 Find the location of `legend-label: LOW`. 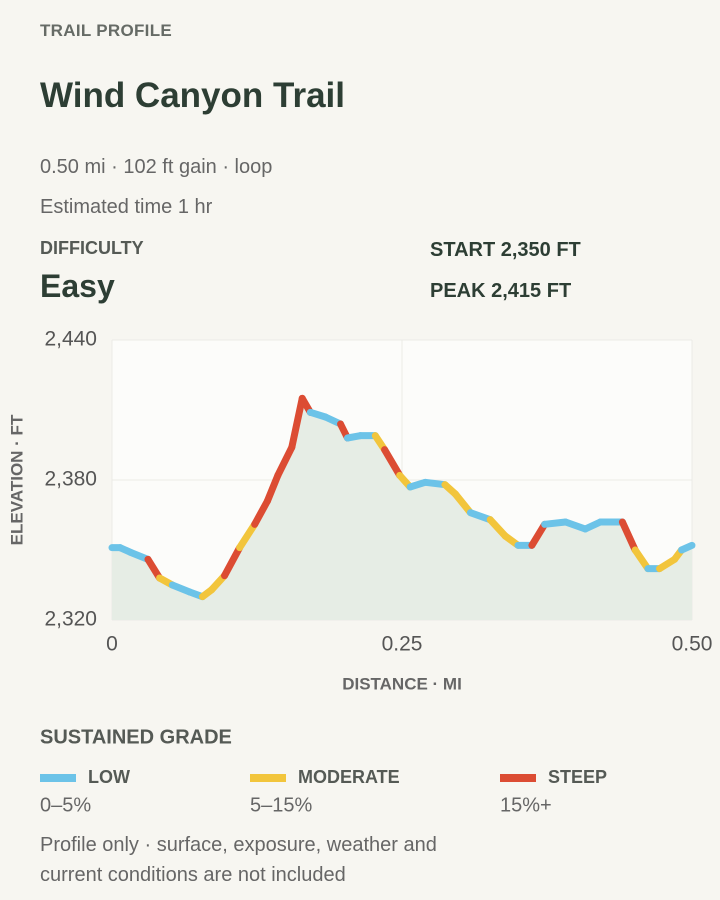

legend-label: LOW is located at coordinates (109, 777).